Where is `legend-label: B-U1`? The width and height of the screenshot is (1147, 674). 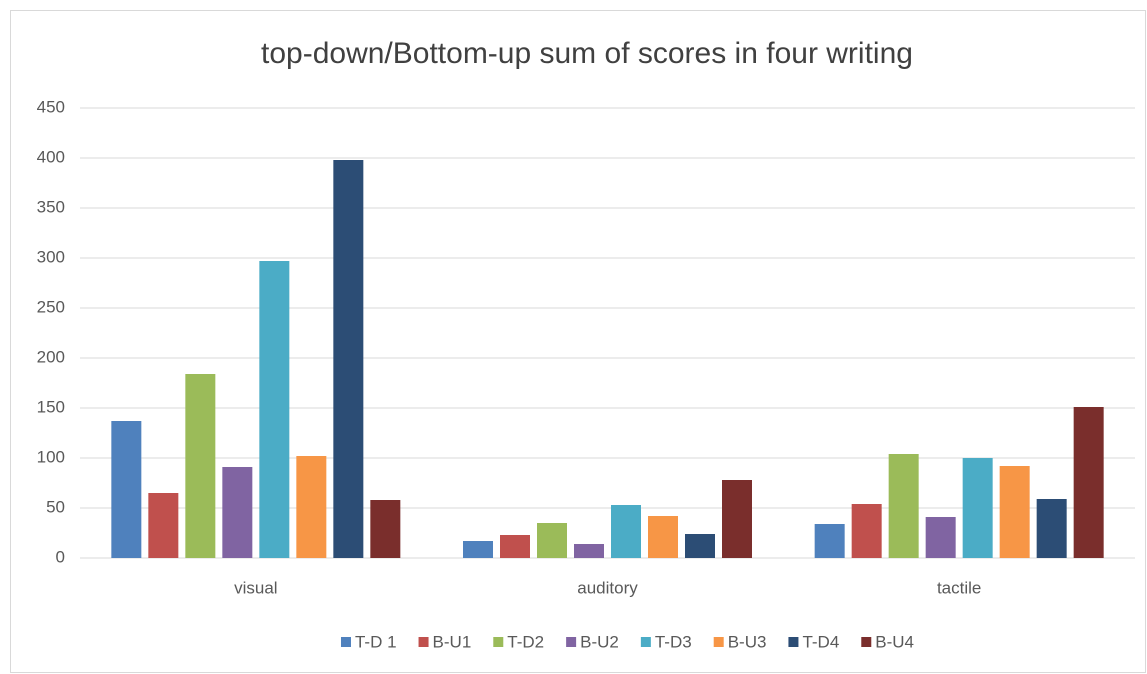 legend-label: B-U1 is located at coordinates (452, 641).